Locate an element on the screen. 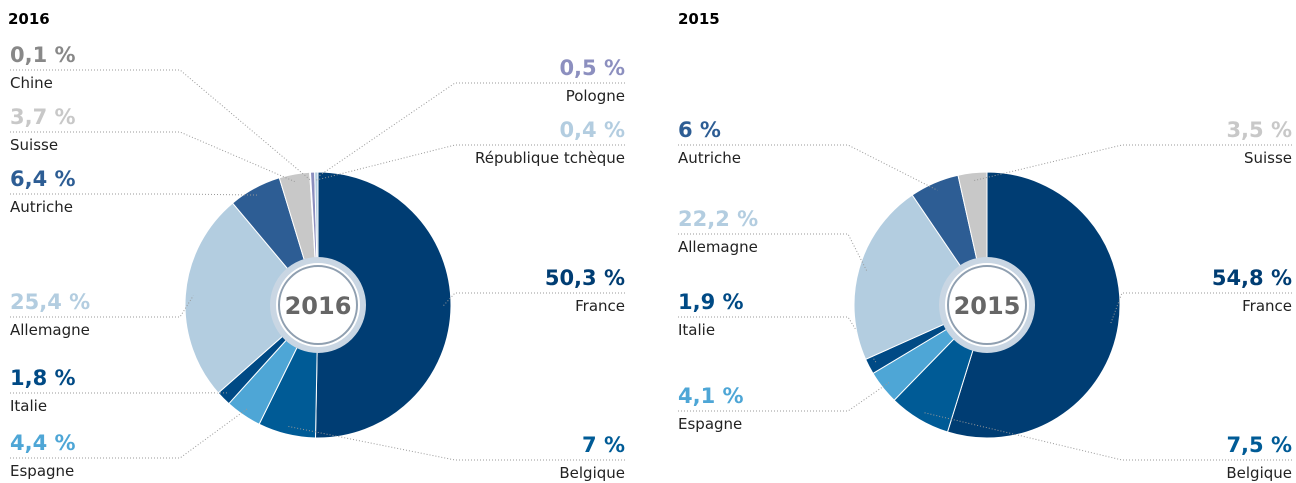 Image resolution: width=1296 pixels, height=483 pixels. value-label: 25,4 % is located at coordinates (50, 302).